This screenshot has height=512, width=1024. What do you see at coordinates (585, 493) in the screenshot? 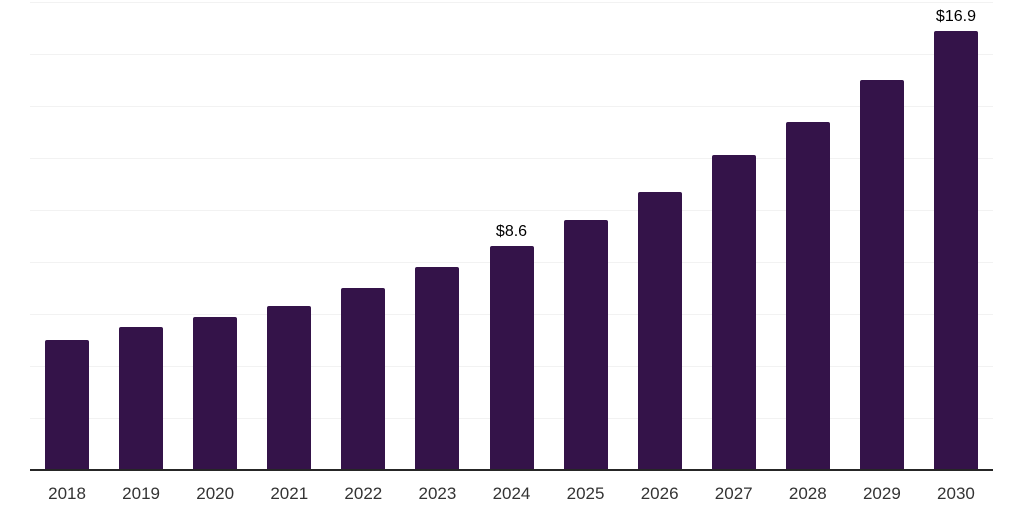
I see `x-tick-label-2025: 2025` at bounding box center [585, 493].